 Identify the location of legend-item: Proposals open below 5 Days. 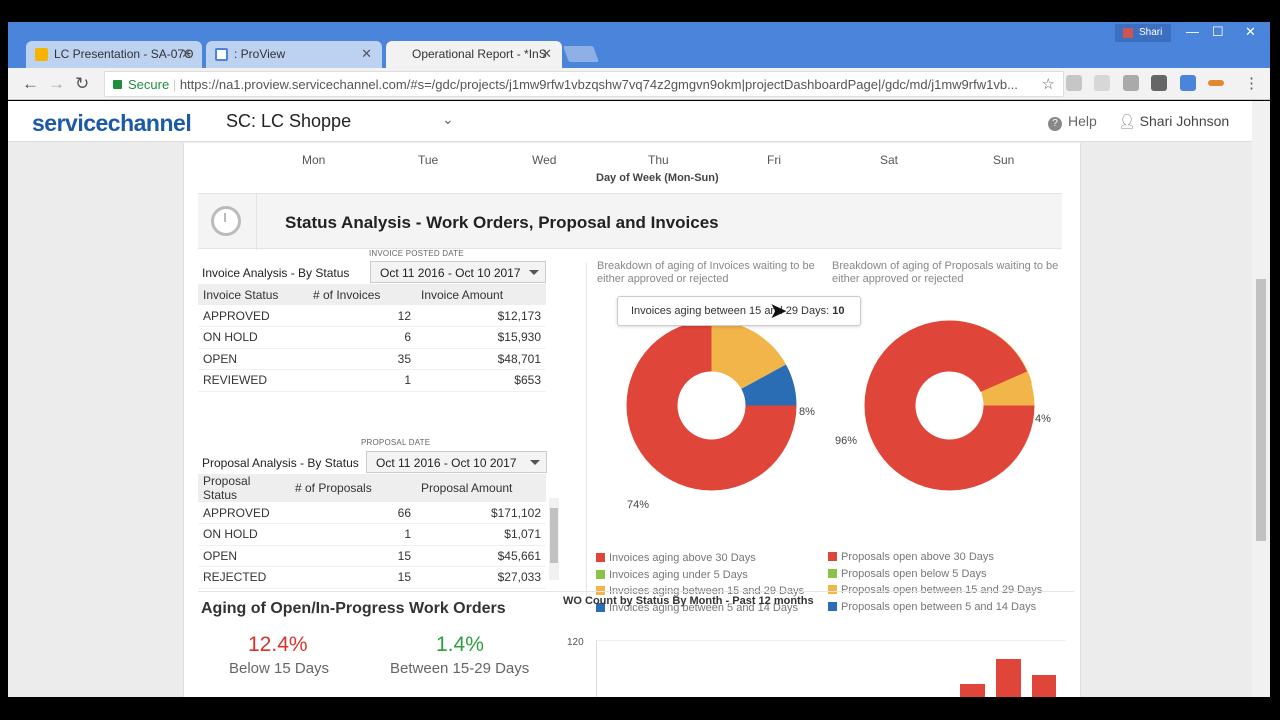
(907, 574).